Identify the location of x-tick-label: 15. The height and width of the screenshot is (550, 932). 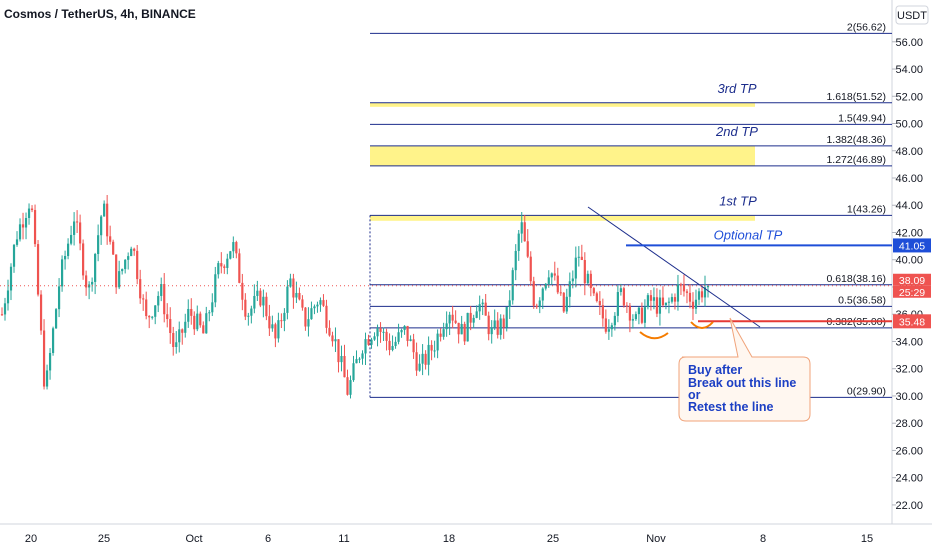
(867, 539).